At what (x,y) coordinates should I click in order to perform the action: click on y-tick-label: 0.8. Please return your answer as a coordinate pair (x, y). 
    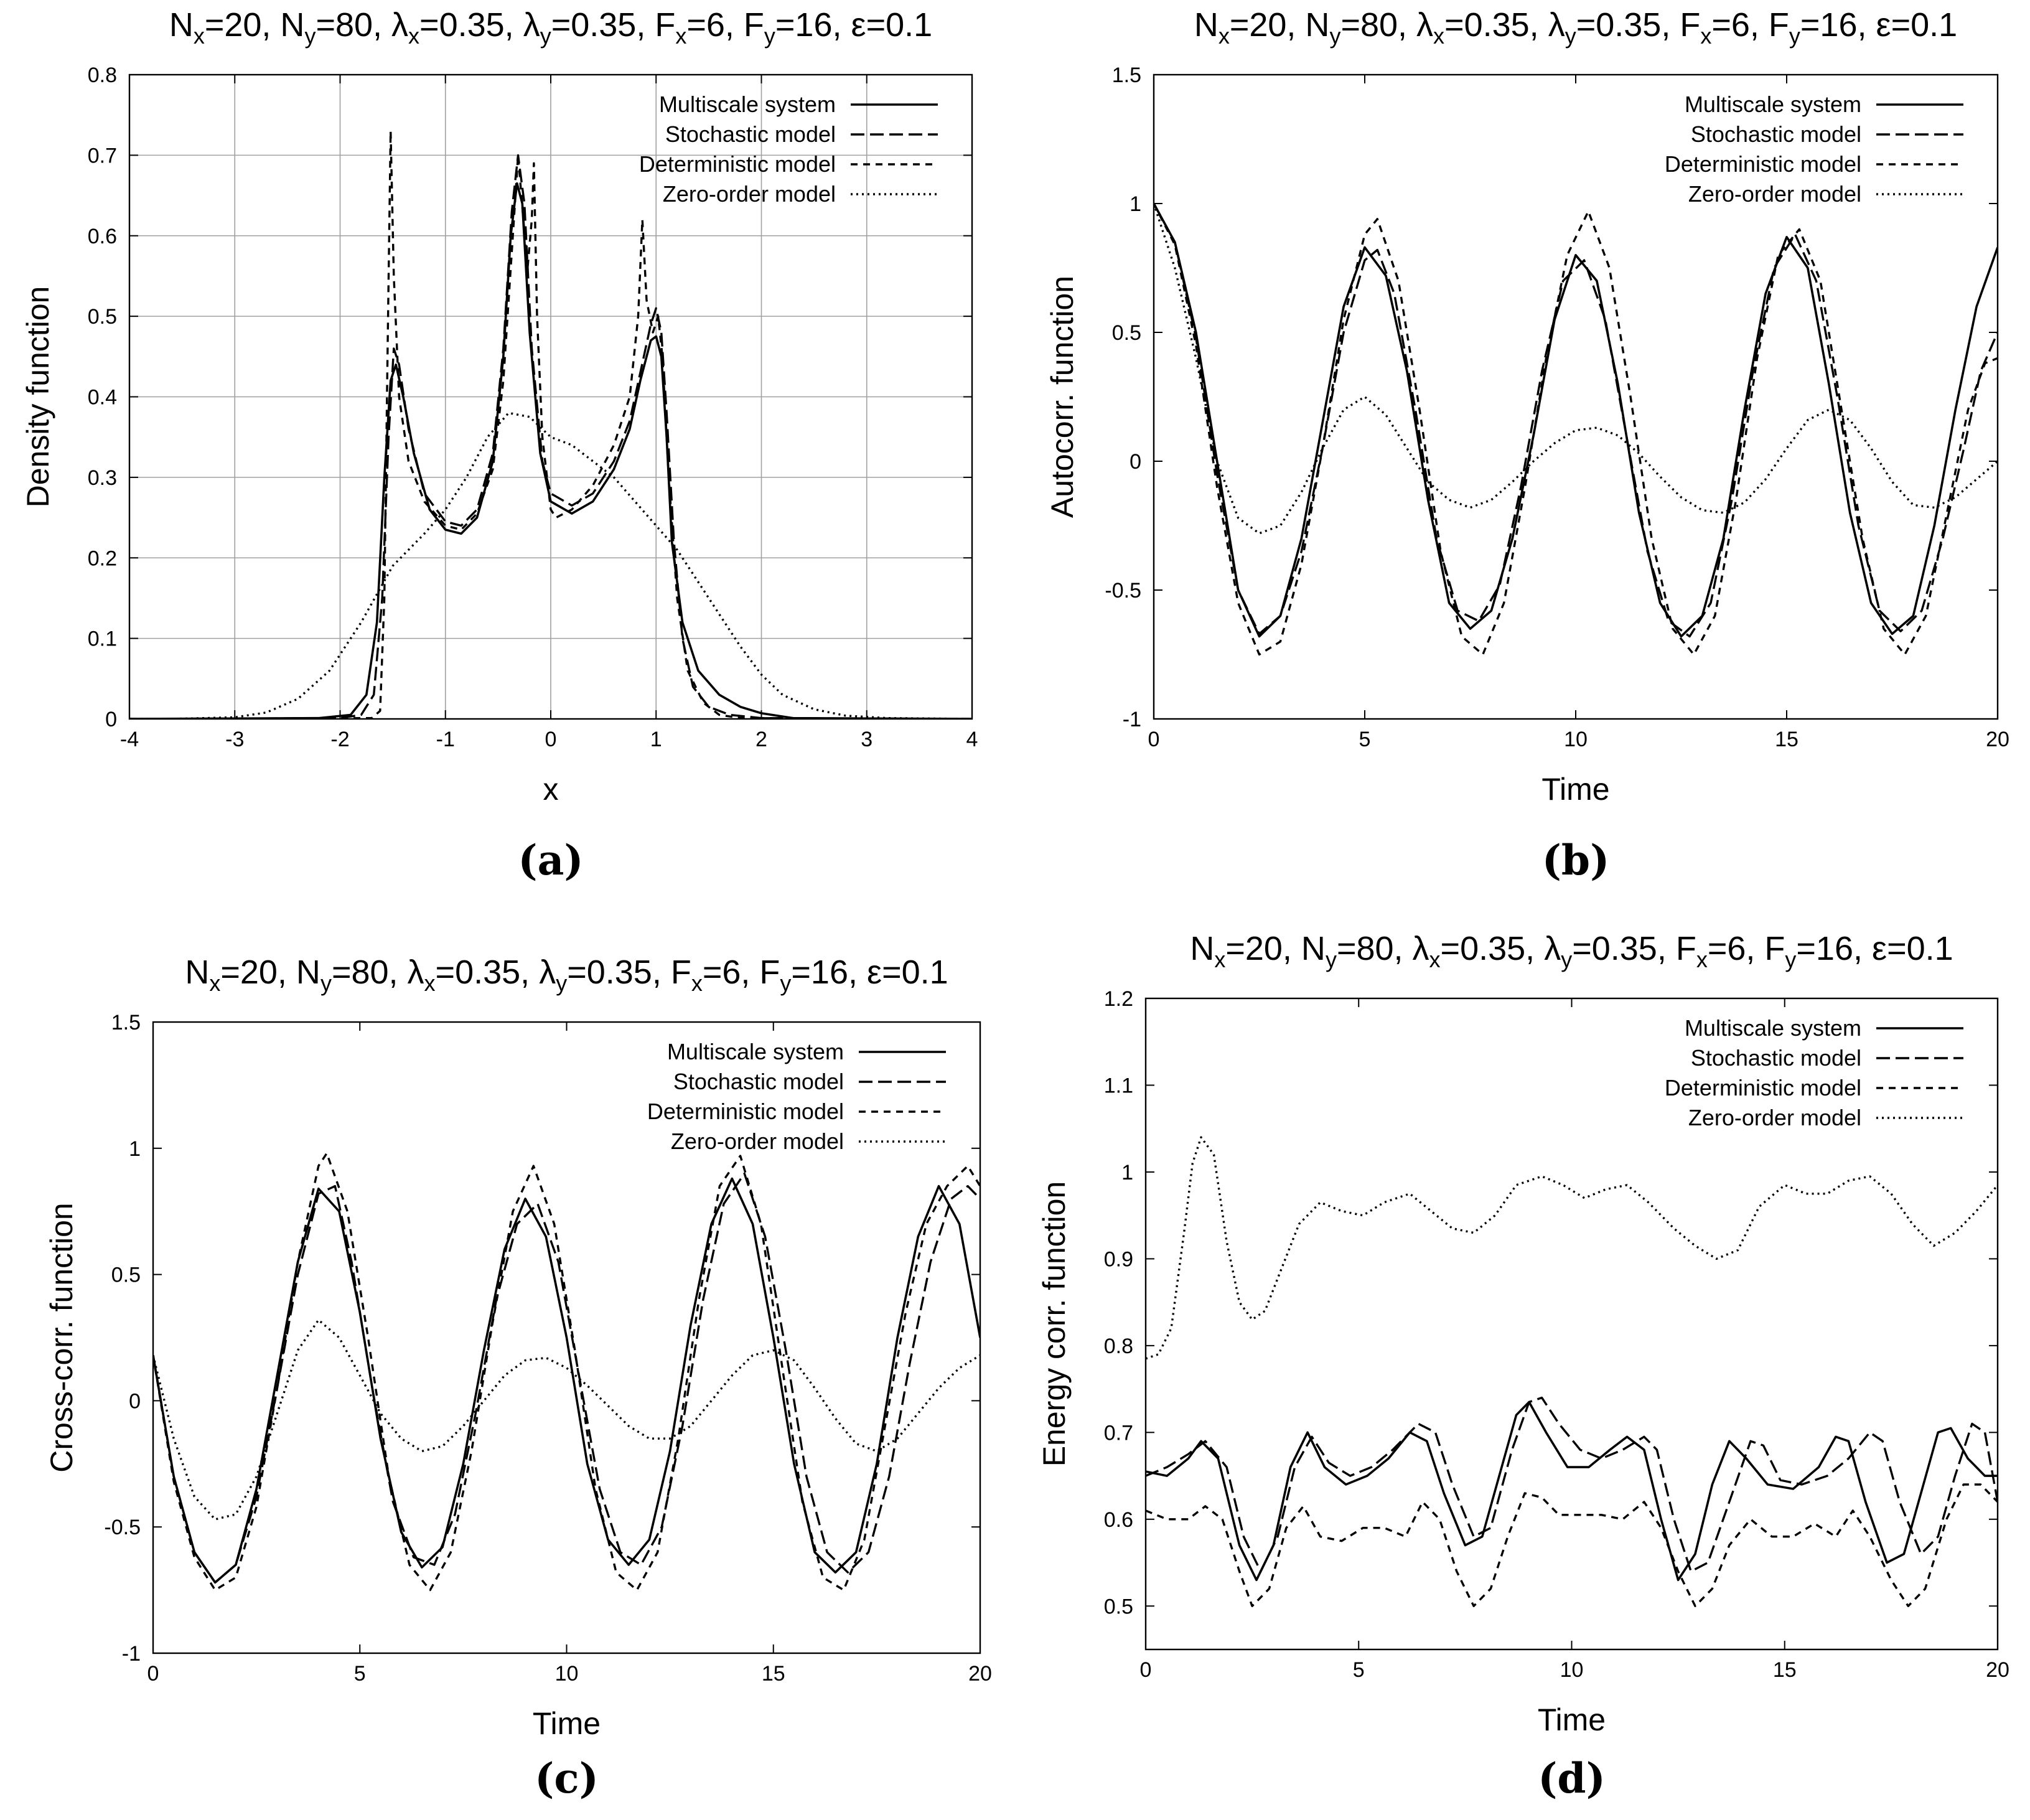
    Looking at the image, I should click on (1119, 1346).